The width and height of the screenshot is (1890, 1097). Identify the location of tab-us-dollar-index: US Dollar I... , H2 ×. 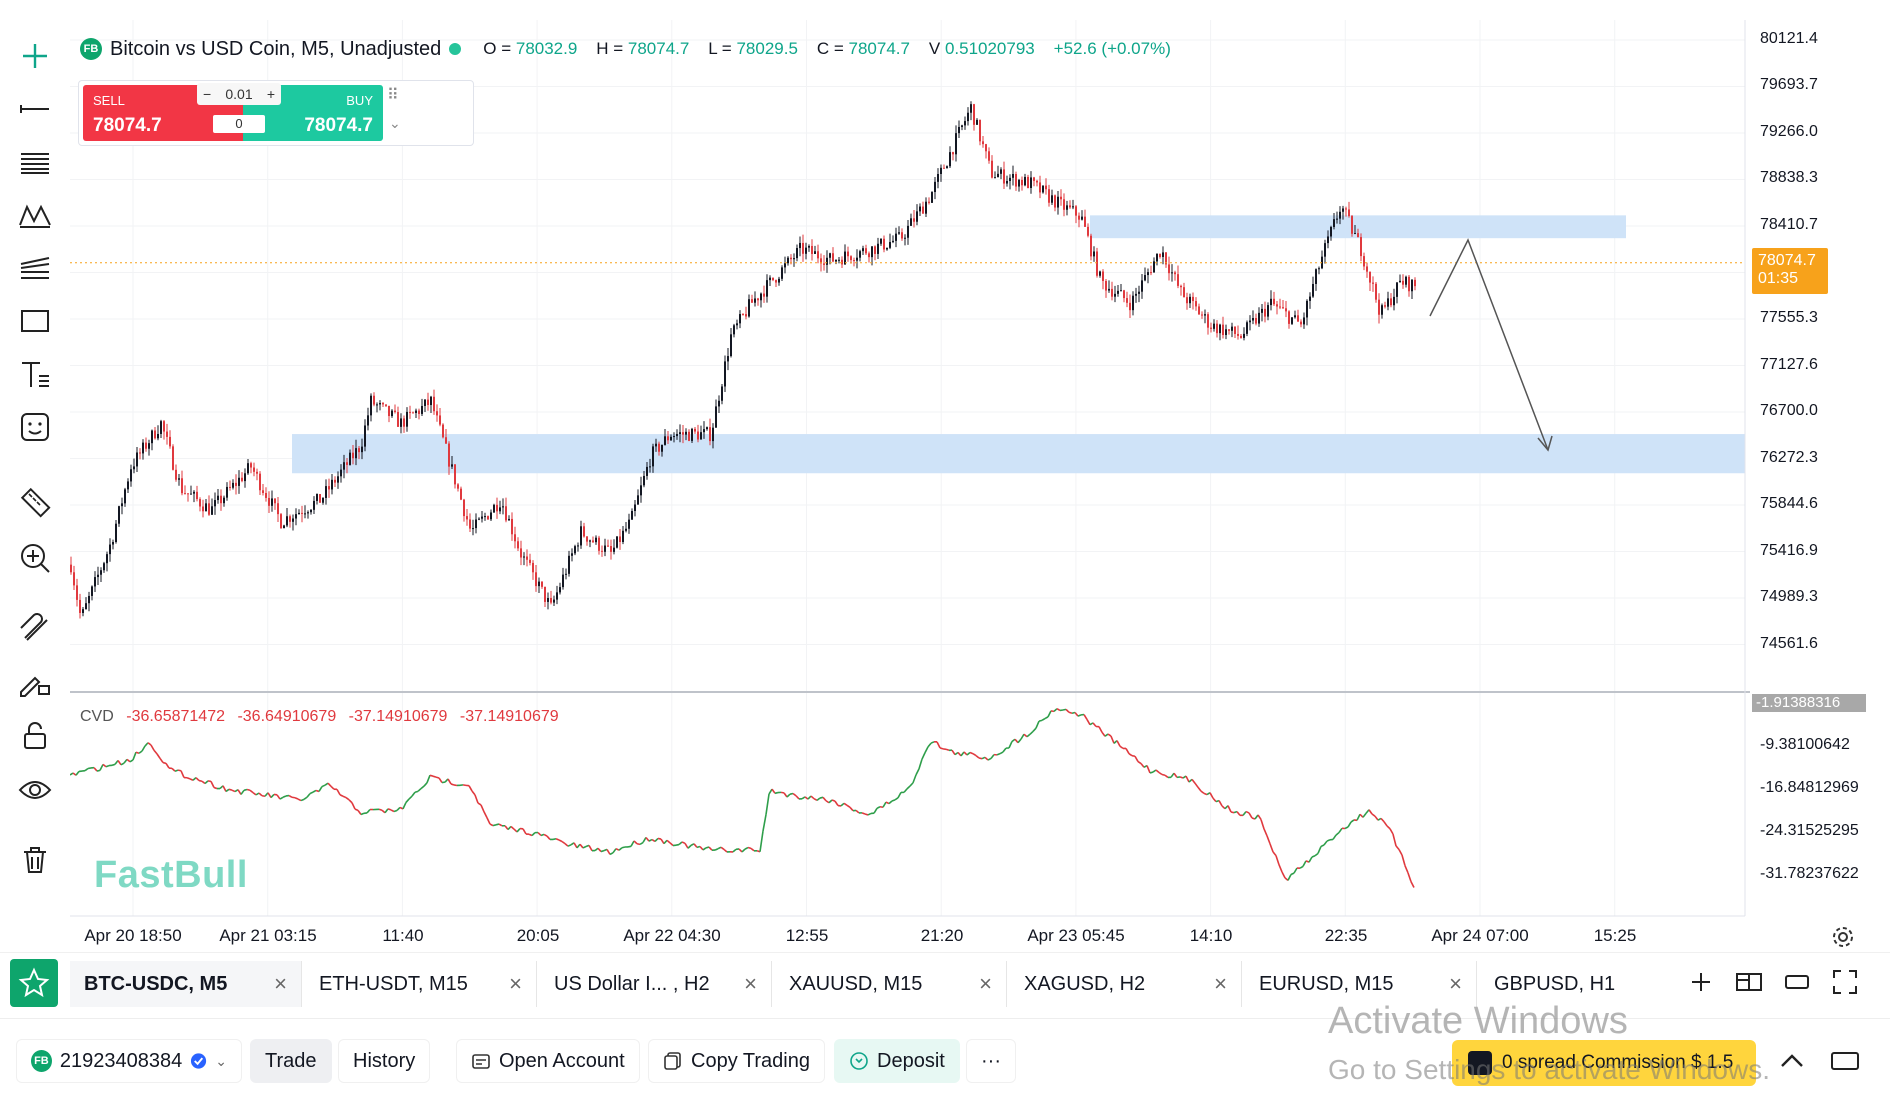
(656, 984).